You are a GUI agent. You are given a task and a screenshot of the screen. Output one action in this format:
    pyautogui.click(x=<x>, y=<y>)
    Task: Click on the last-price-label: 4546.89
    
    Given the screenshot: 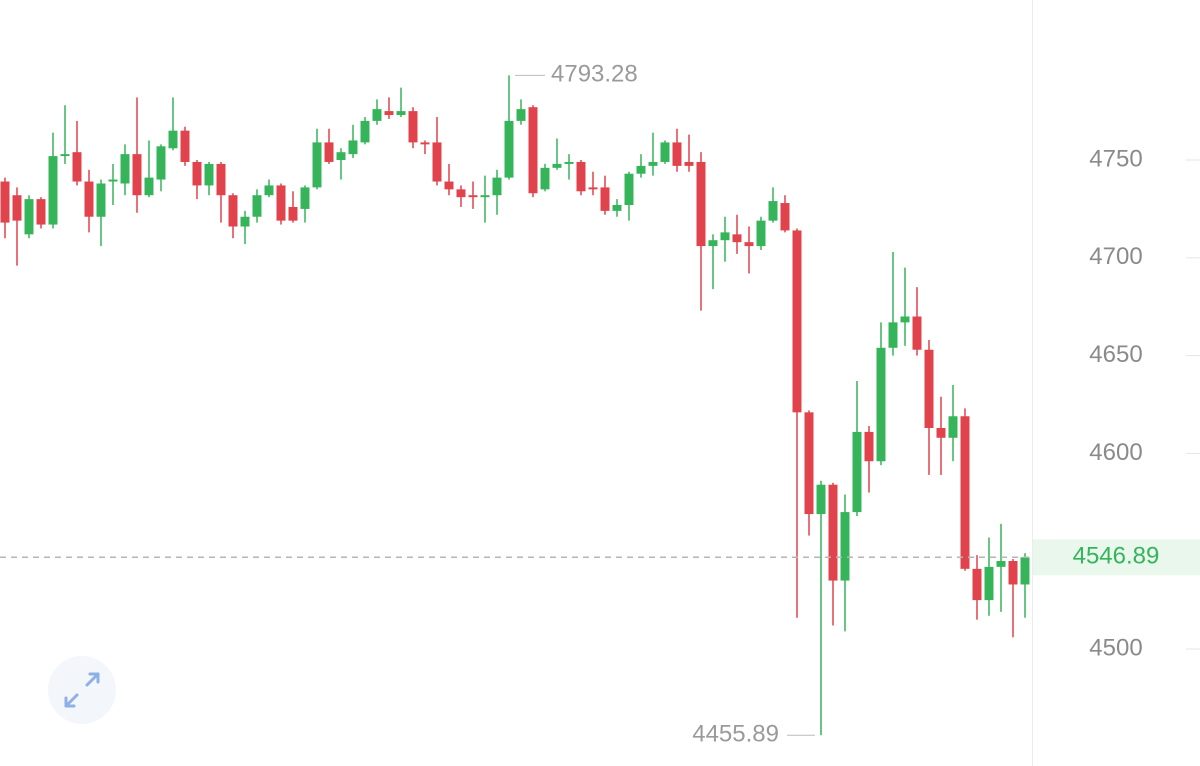 What is the action you would take?
    pyautogui.click(x=1116, y=556)
    